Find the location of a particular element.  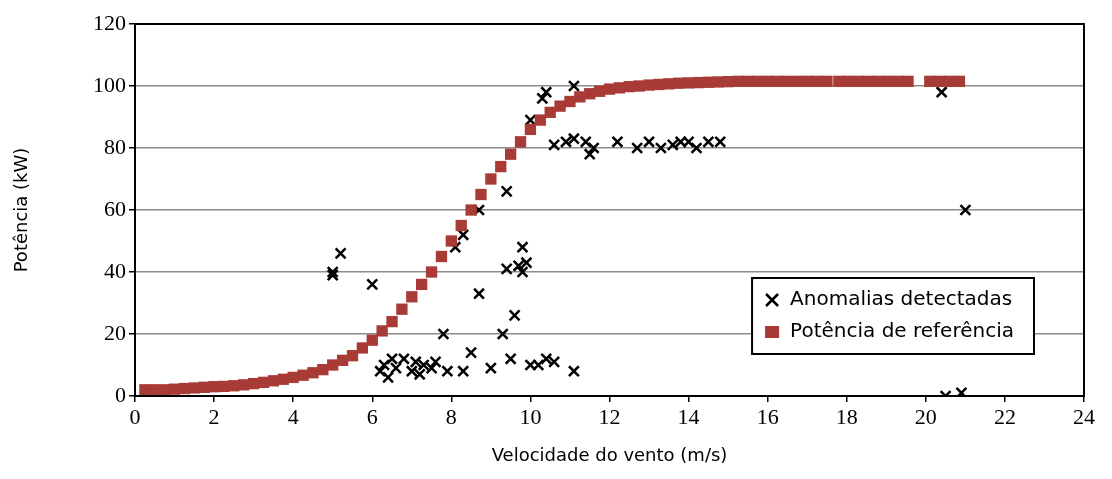

x-tick-label: 6 is located at coordinates (372, 416).